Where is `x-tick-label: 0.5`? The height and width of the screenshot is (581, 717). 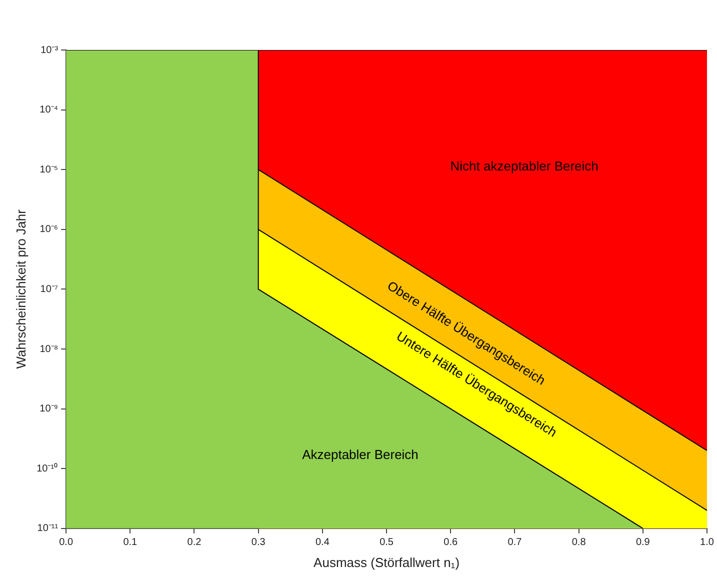
x-tick-label: 0.5 is located at coordinates (387, 542).